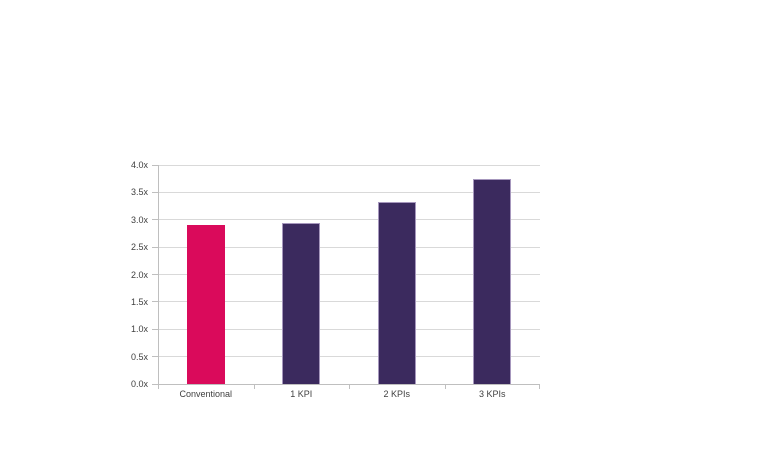 The height and width of the screenshot is (471, 768). I want to click on x-axis-category-label: 1 KPI, so click(301, 394).